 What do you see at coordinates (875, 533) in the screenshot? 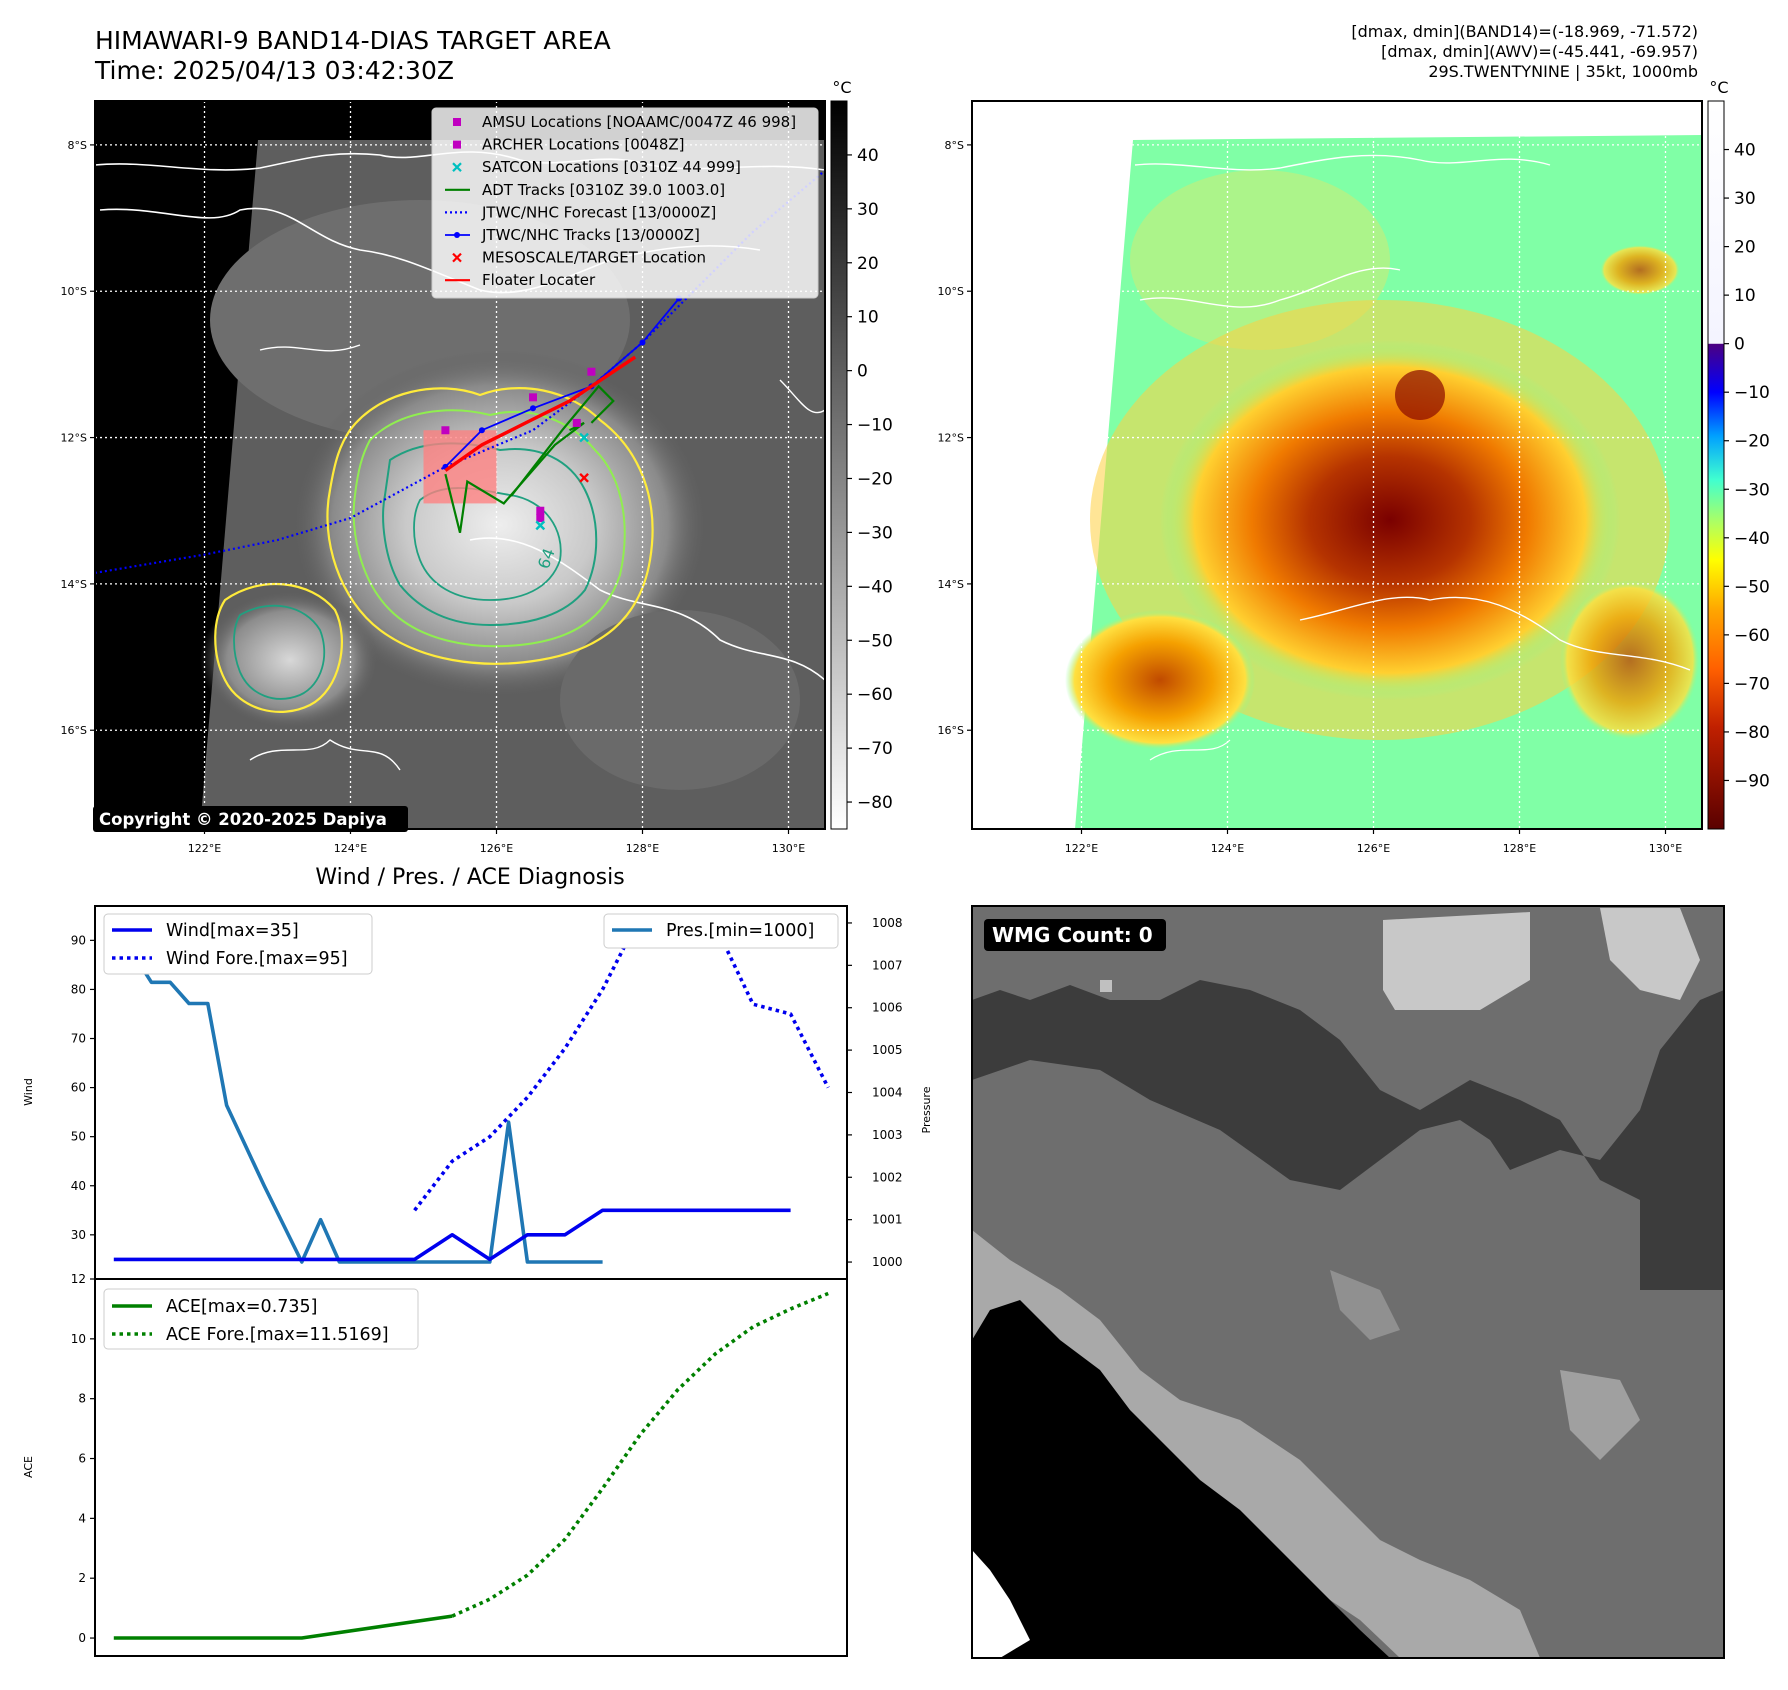
I see `ir-colorbar-tick-label: −30` at bounding box center [875, 533].